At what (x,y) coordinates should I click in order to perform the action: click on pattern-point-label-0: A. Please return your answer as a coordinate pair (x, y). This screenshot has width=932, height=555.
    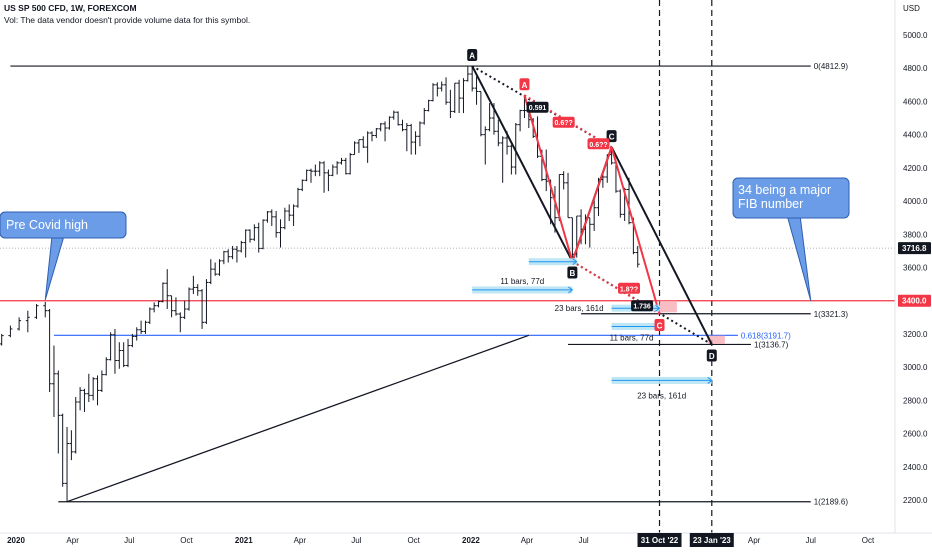
    Looking at the image, I should click on (472, 56).